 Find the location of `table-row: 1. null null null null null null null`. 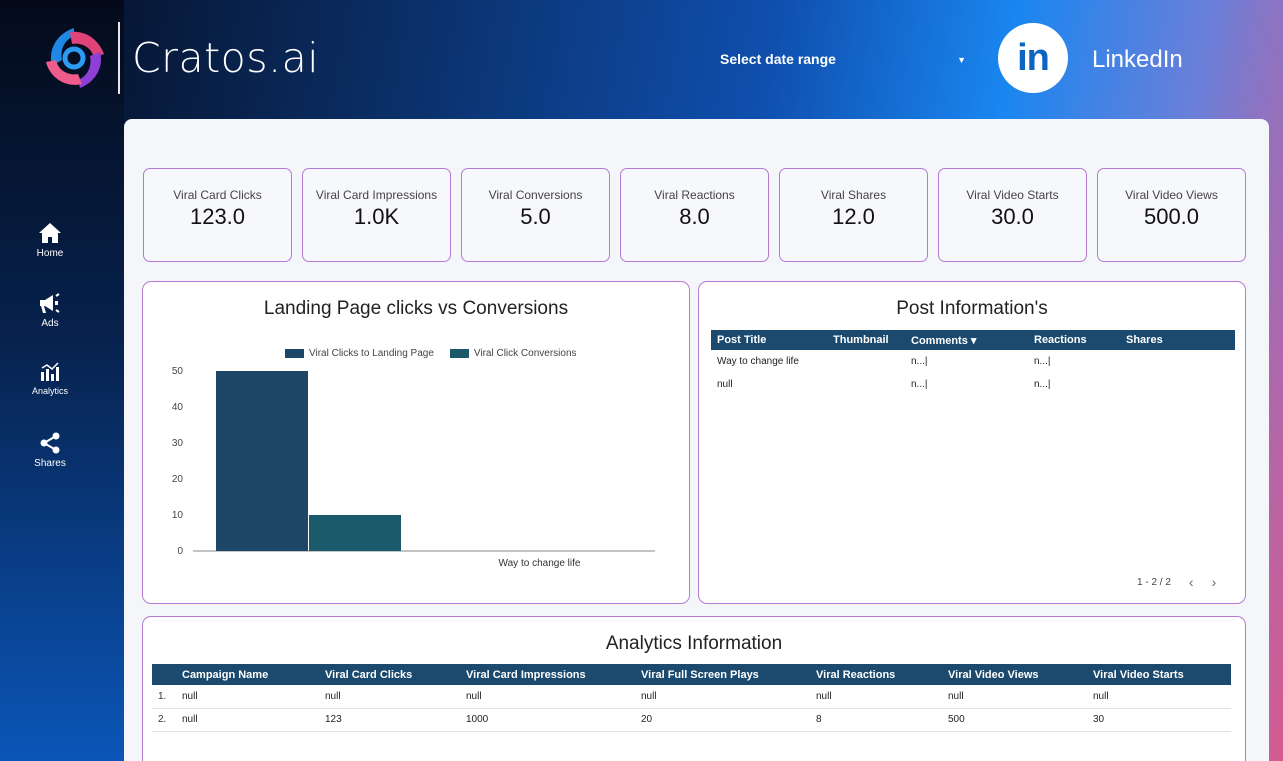

table-row: 1. null null null null null null null is located at coordinates (691, 697).